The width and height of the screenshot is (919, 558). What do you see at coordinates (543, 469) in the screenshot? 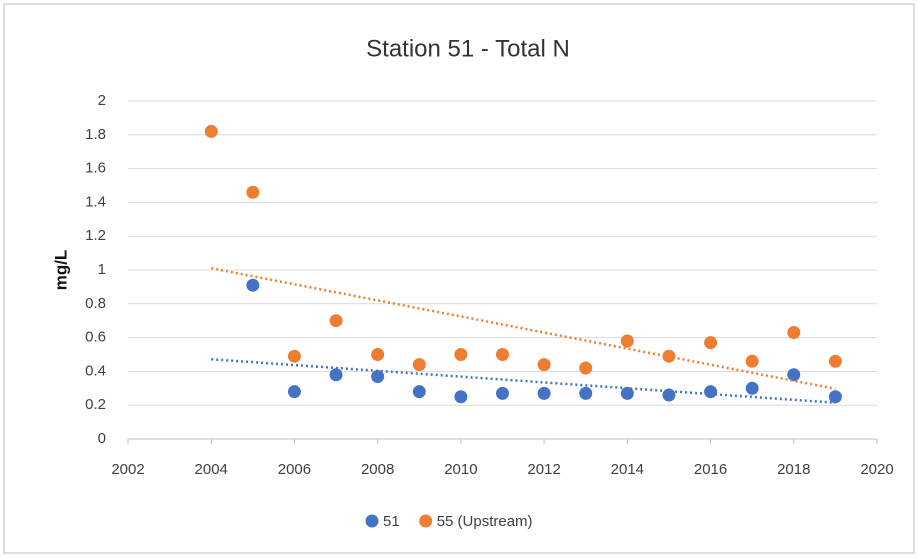
I see `x-tick-label: 2012` at bounding box center [543, 469].